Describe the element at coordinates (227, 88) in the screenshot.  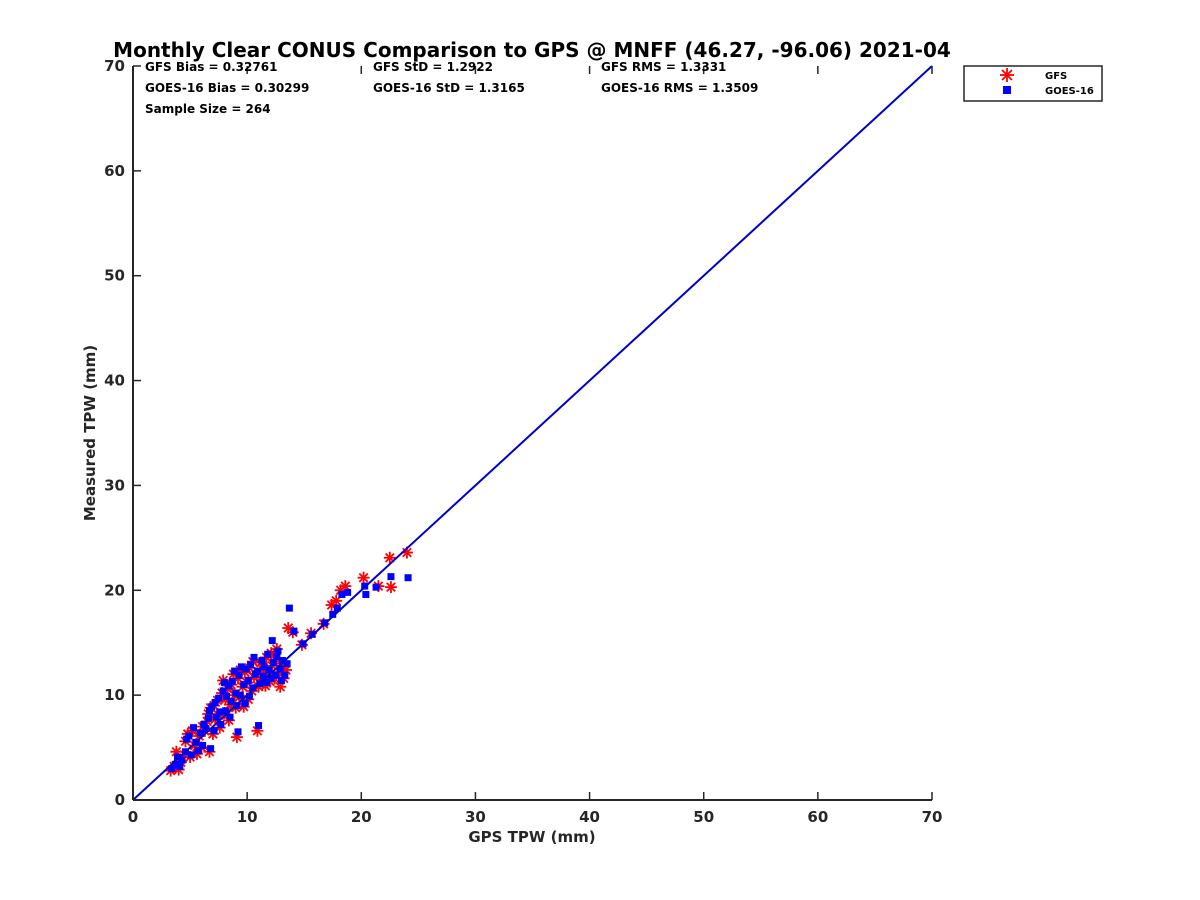
I see `stat-goes-bias: GOES-16 Bias = 0.30299` at that location.